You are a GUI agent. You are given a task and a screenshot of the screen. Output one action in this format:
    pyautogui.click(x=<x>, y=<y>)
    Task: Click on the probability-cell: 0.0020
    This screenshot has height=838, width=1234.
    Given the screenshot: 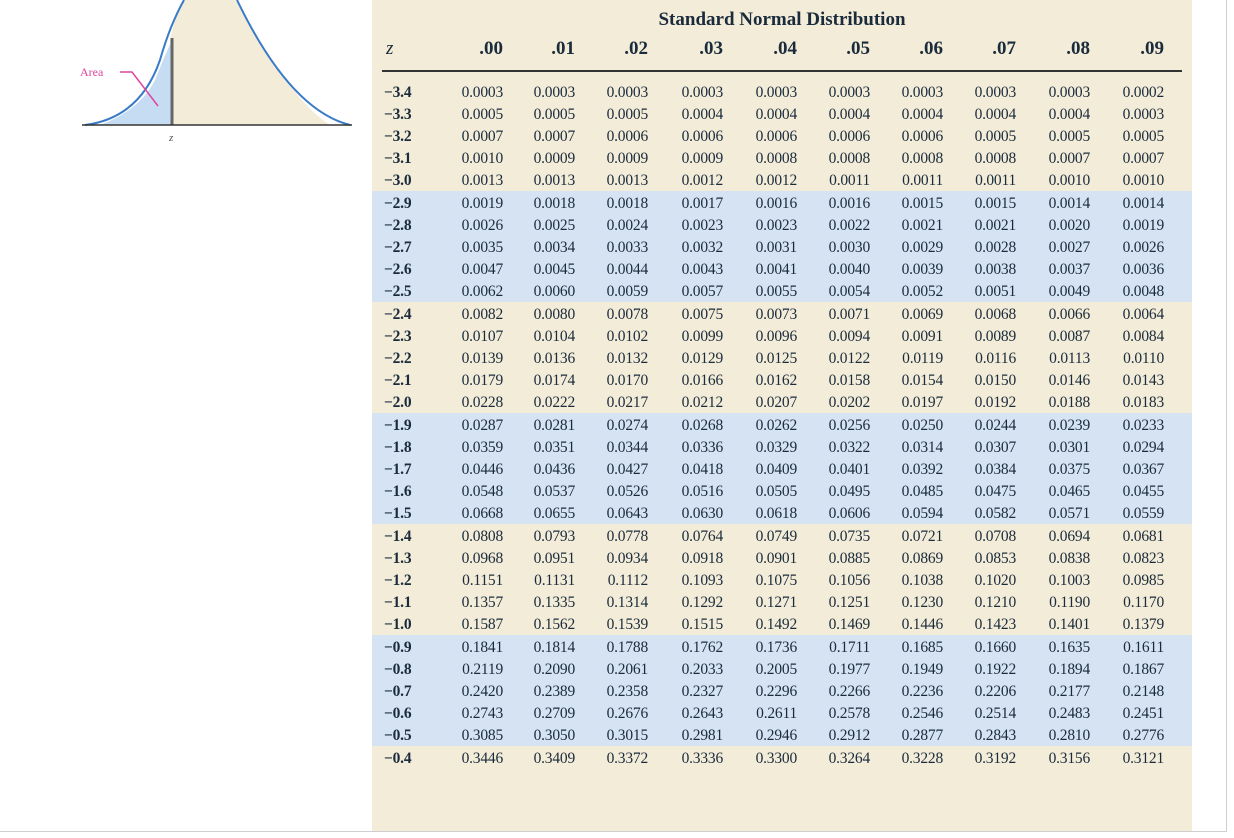 What is the action you would take?
    pyautogui.click(x=1069, y=225)
    